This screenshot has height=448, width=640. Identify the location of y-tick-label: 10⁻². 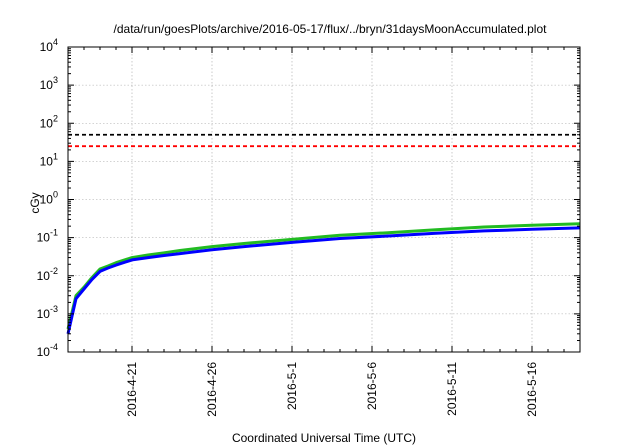
(47, 274).